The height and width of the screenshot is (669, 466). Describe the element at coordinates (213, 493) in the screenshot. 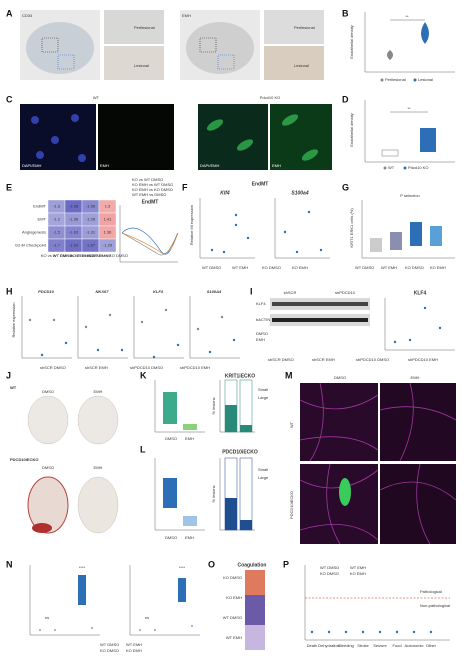

I see `y-label: % lesions` at that location.